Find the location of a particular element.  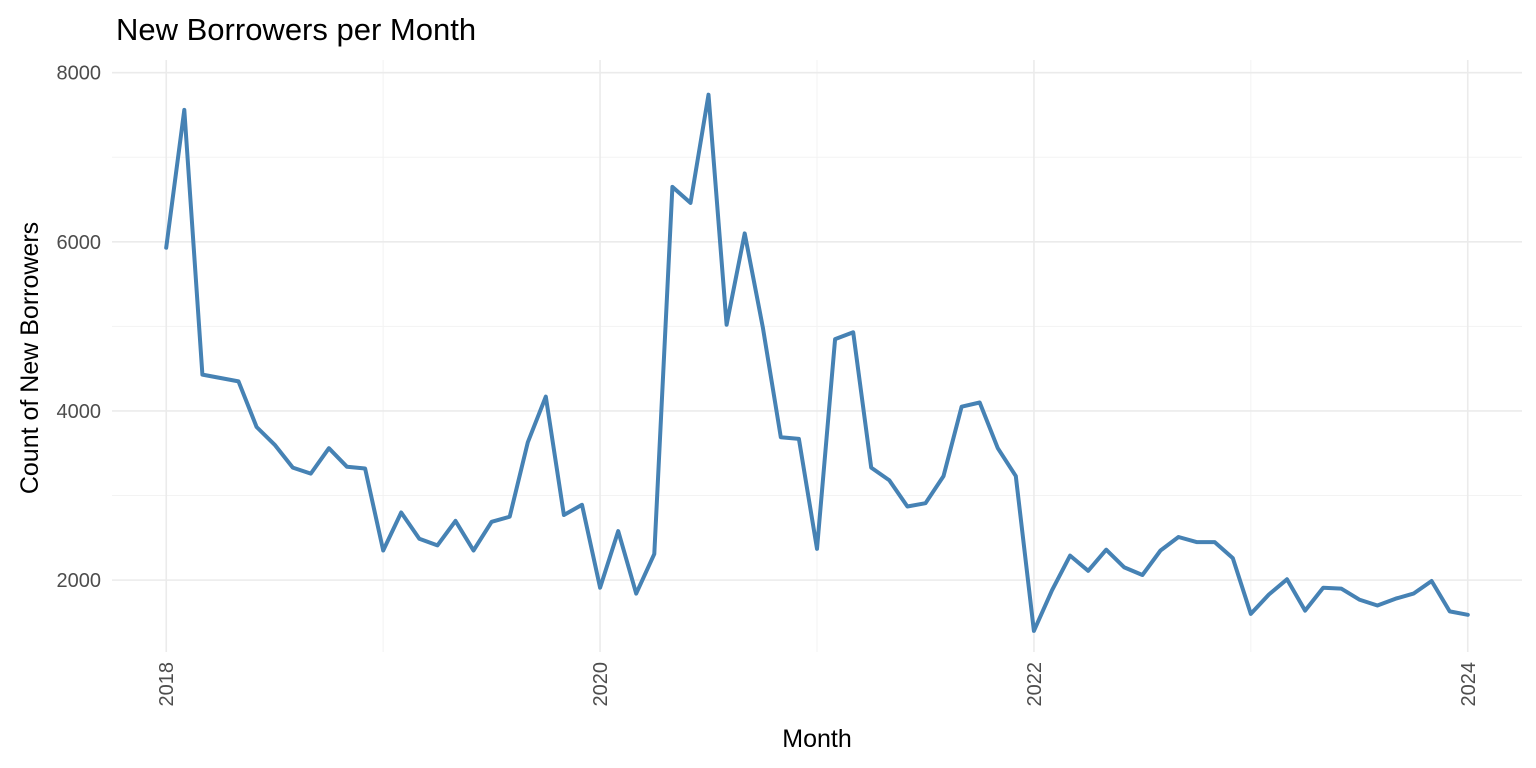

x-tick-label: 2018 is located at coordinates (167, 684).